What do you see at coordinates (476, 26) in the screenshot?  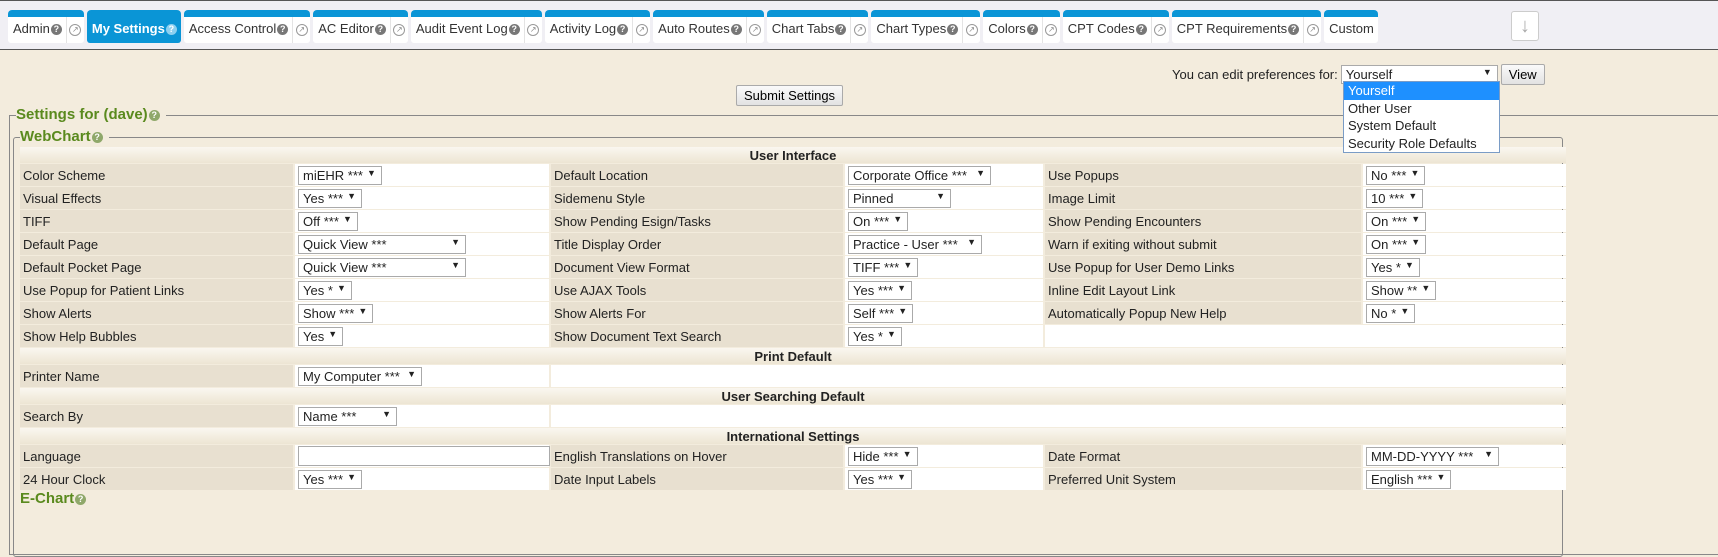 I see `tab-audit-event-log: Audit Event Log? ↗` at bounding box center [476, 26].